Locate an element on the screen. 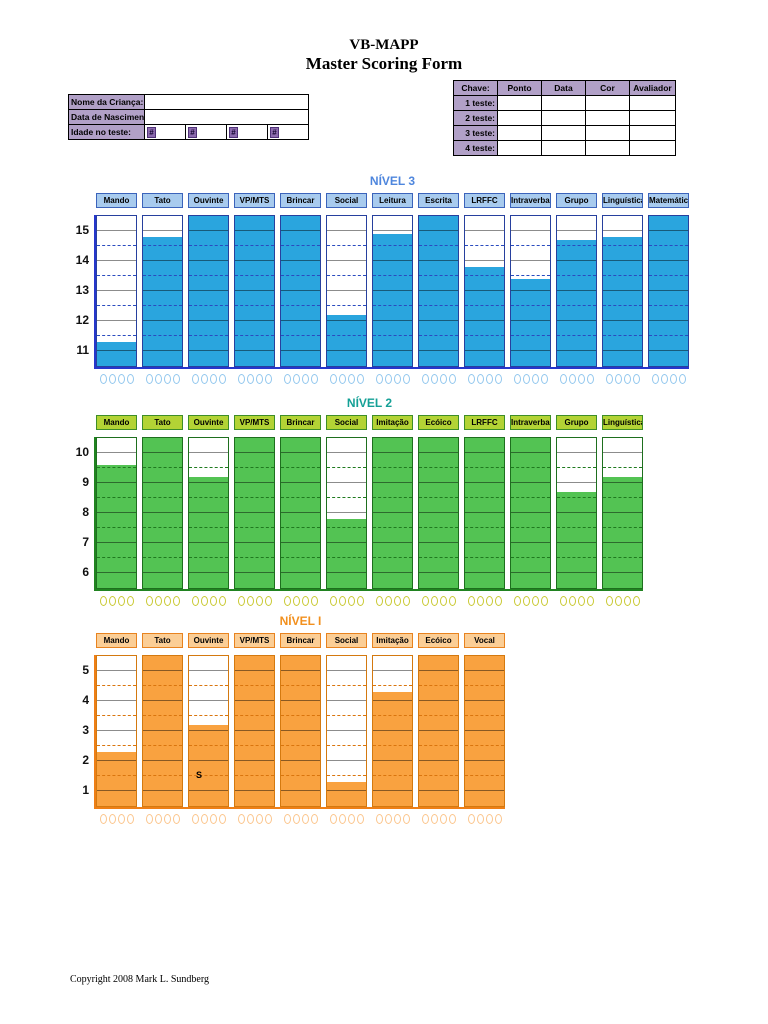 This screenshot has width=768, height=1024. key-cell-1-data is located at coordinates (563, 103).